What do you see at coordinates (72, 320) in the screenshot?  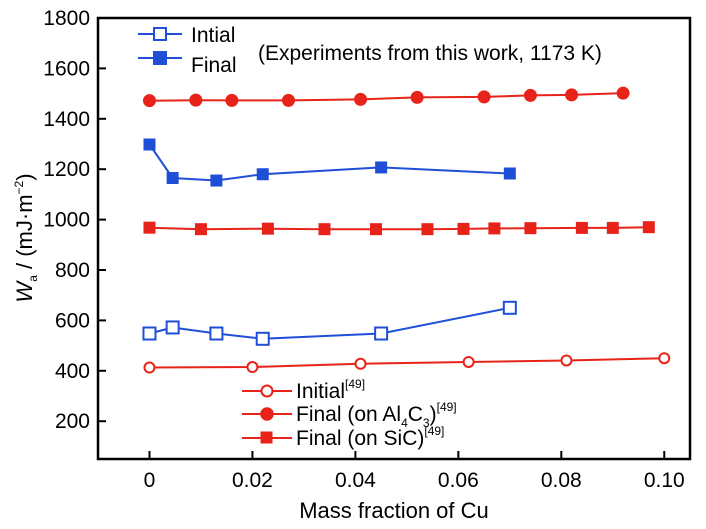 I see `y-tick-label: 600` at bounding box center [72, 320].